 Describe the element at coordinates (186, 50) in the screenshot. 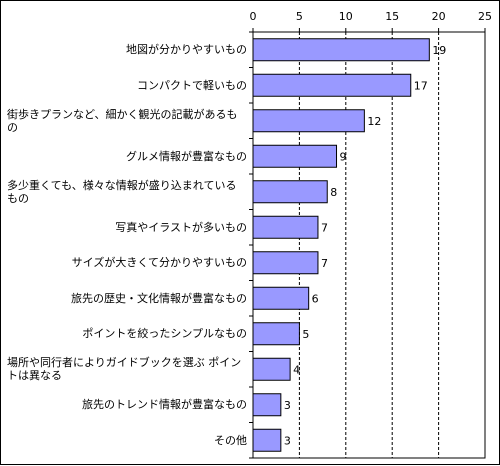

I see `category-label-text: 地図が分かりやすいもの` at that location.